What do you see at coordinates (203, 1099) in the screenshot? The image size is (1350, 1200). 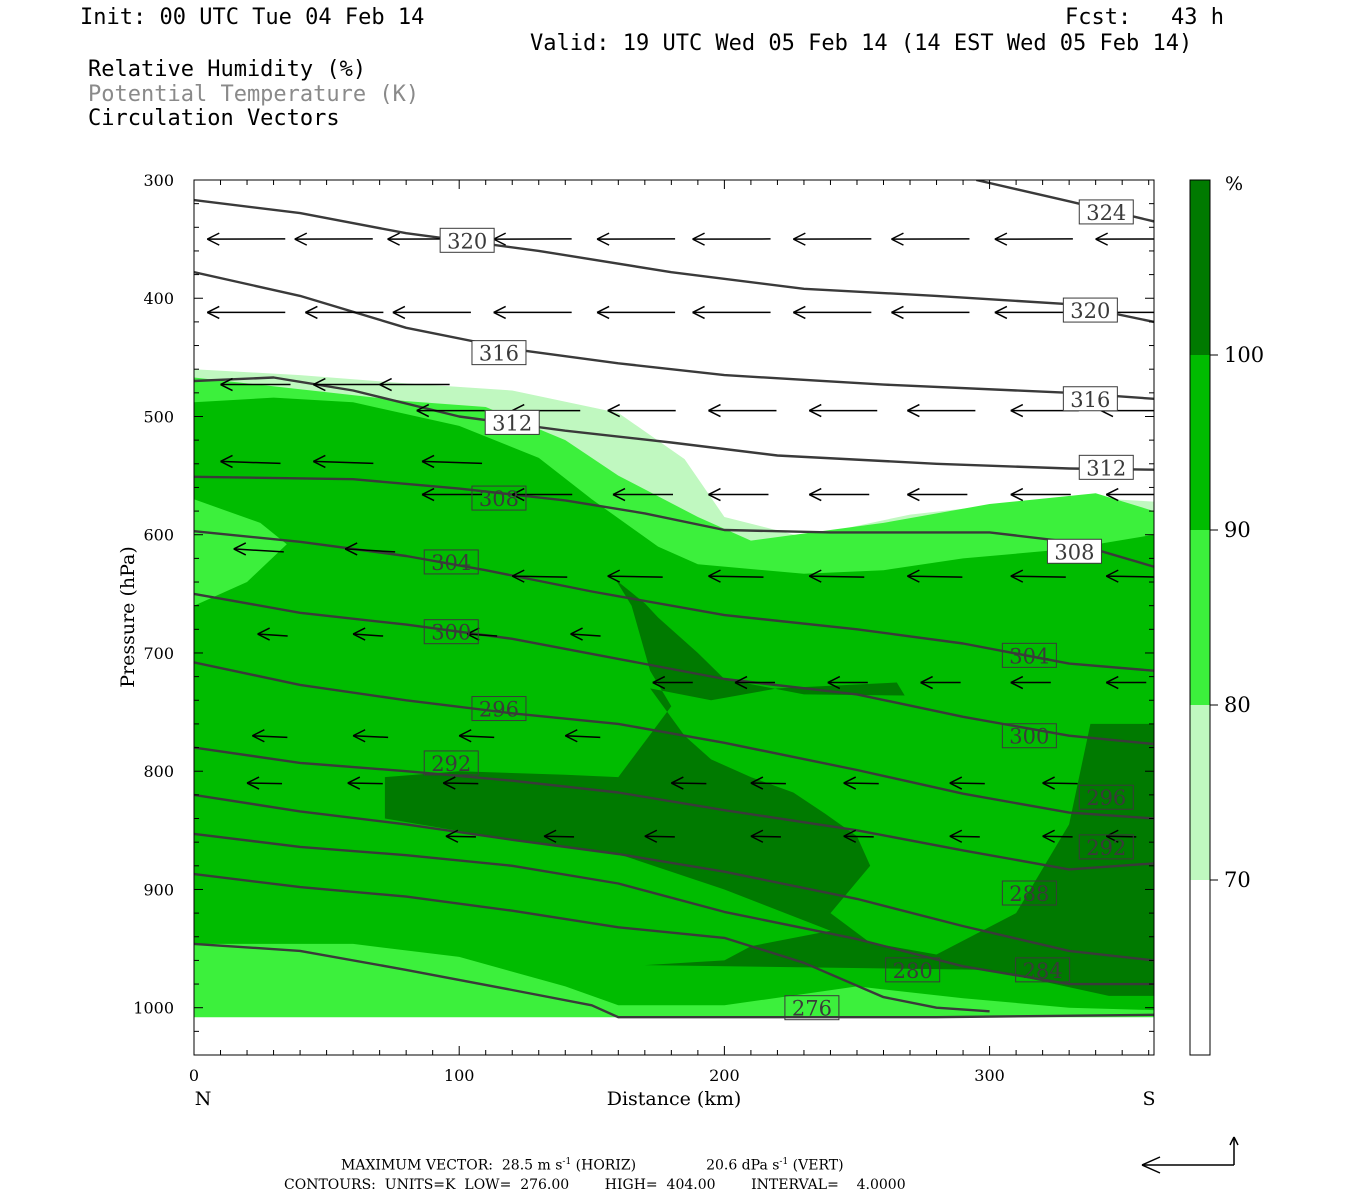 I see `x-end-label-north: N` at bounding box center [203, 1099].